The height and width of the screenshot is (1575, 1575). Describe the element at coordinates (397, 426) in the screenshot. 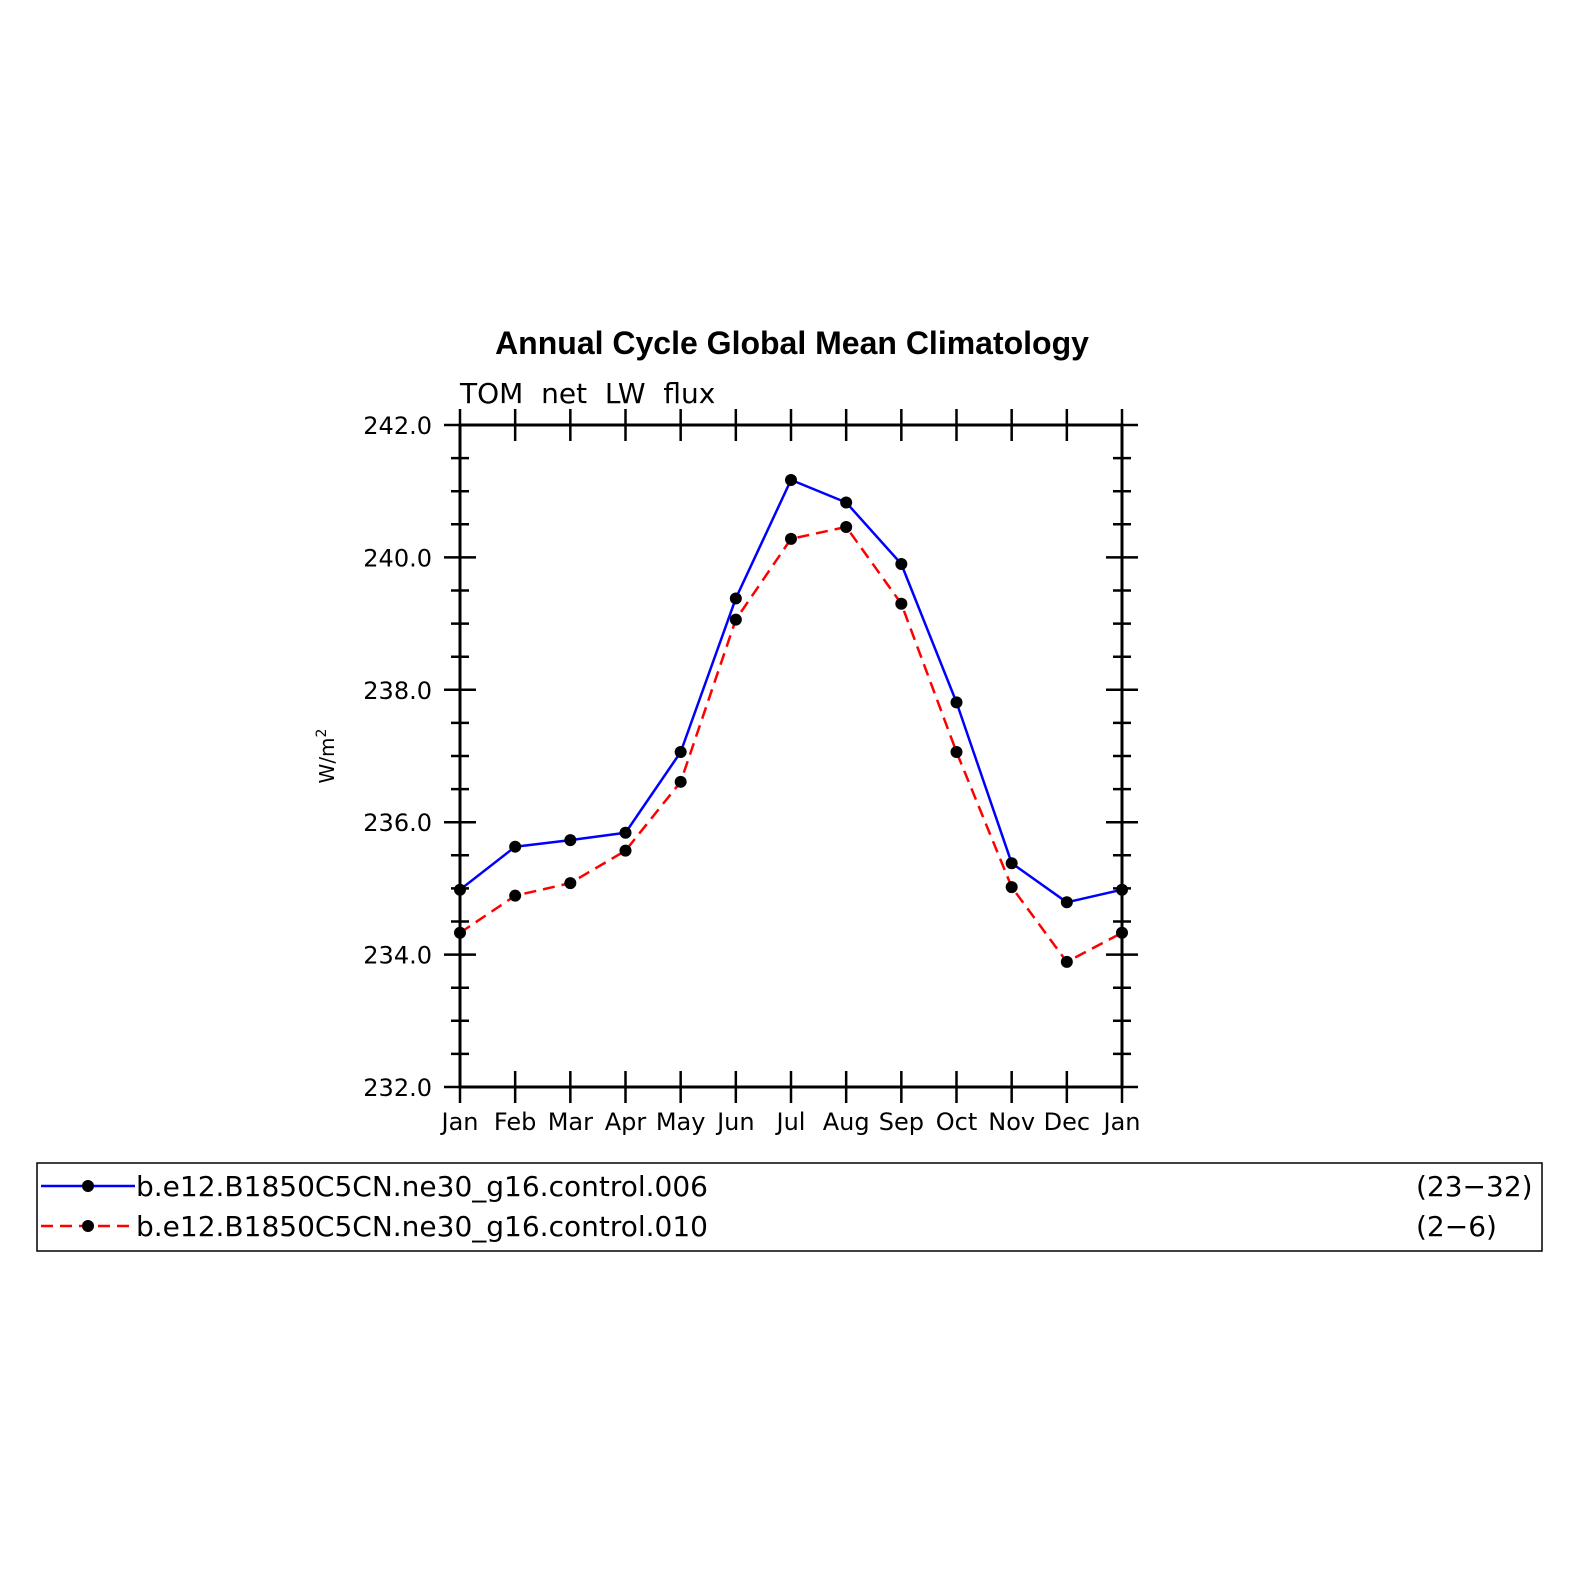

I see `y-tick-label: 242.0` at that location.